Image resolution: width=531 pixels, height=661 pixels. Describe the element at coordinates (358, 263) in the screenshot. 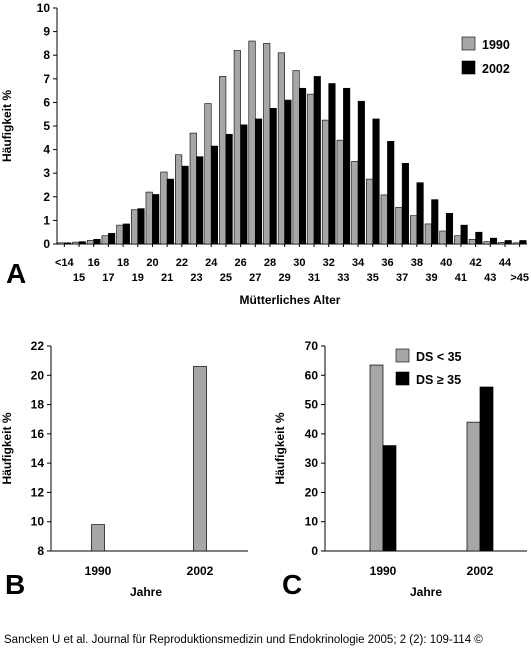

I see `panel-a-x-tick-label: 34` at that location.